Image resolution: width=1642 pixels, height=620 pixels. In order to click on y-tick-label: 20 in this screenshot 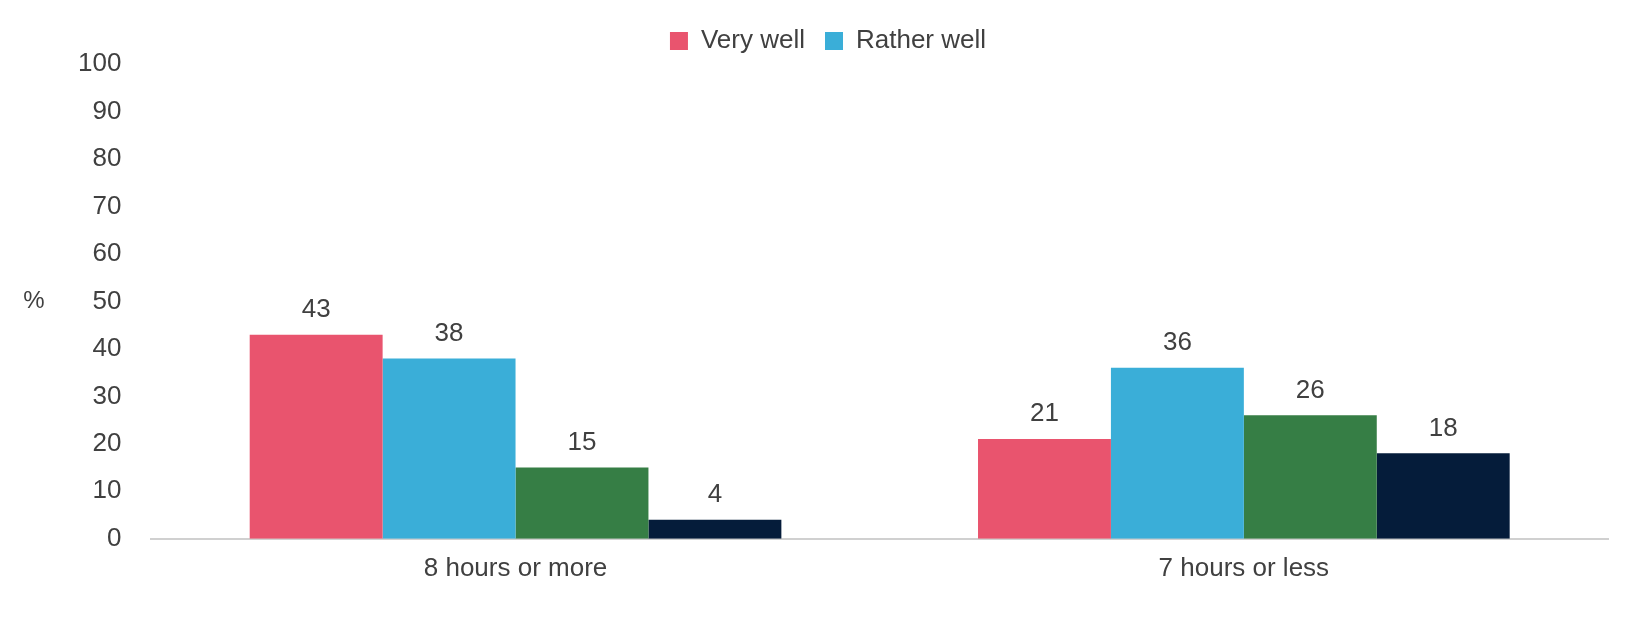, I will do `click(107, 442)`.